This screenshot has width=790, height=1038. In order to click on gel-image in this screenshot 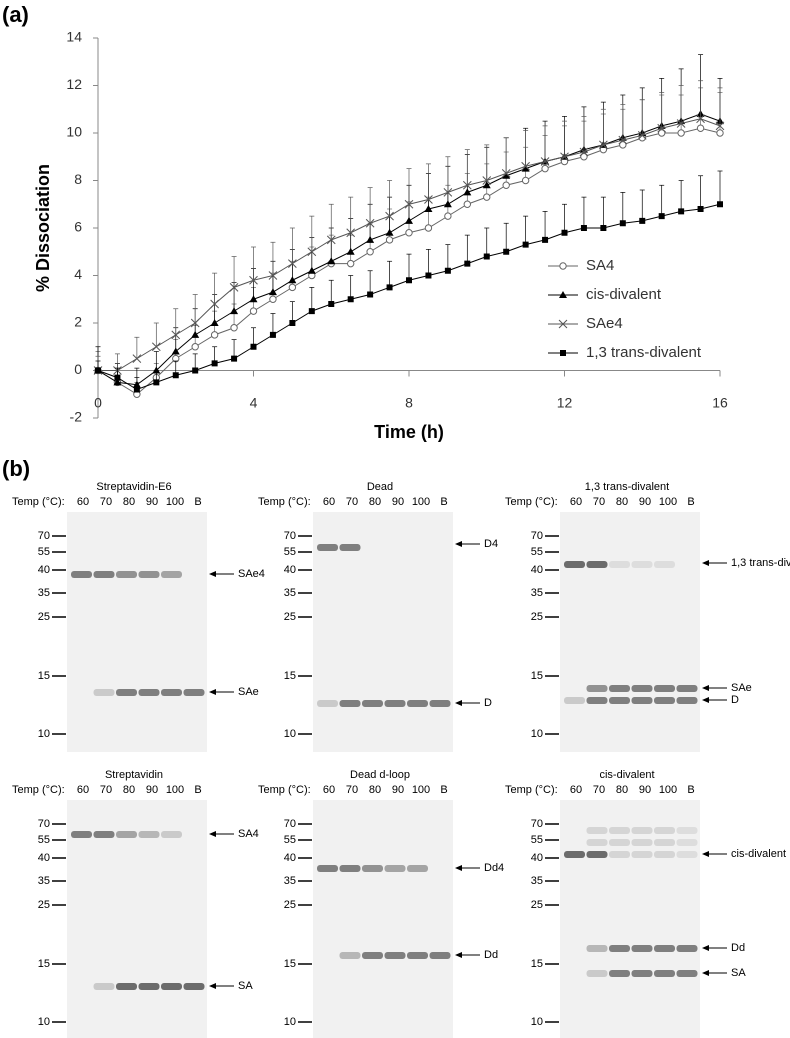, I will do `click(137, 919)`.